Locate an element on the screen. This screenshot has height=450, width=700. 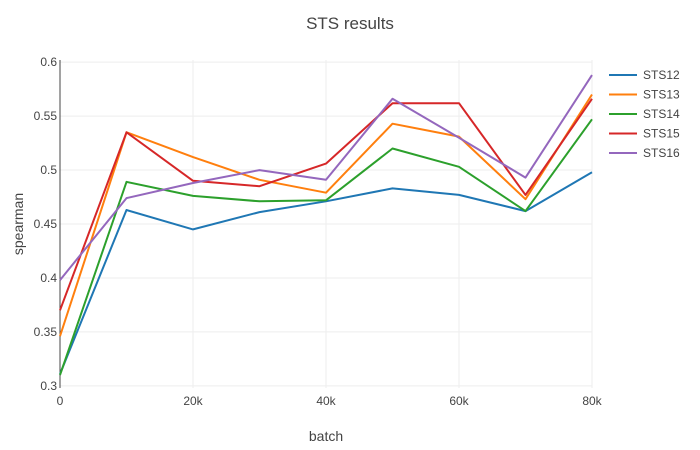
legend-item-sts12: STS12 is located at coordinates (644, 75).